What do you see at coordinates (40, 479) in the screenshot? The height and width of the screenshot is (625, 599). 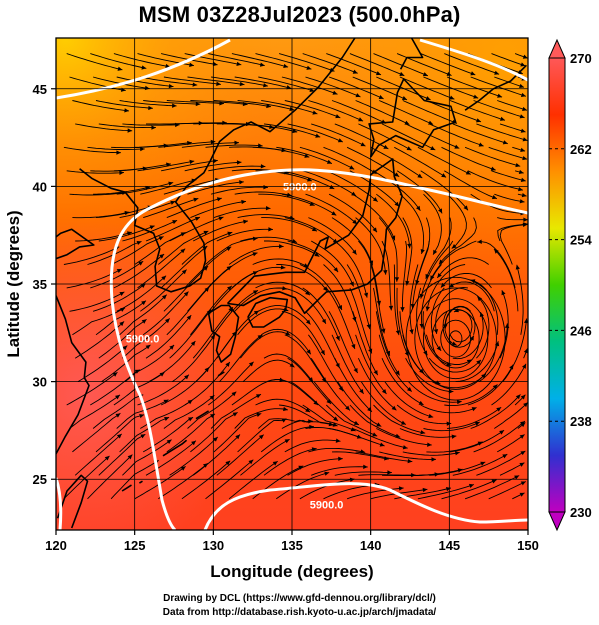 I see `y-tick-label: 25` at bounding box center [40, 479].